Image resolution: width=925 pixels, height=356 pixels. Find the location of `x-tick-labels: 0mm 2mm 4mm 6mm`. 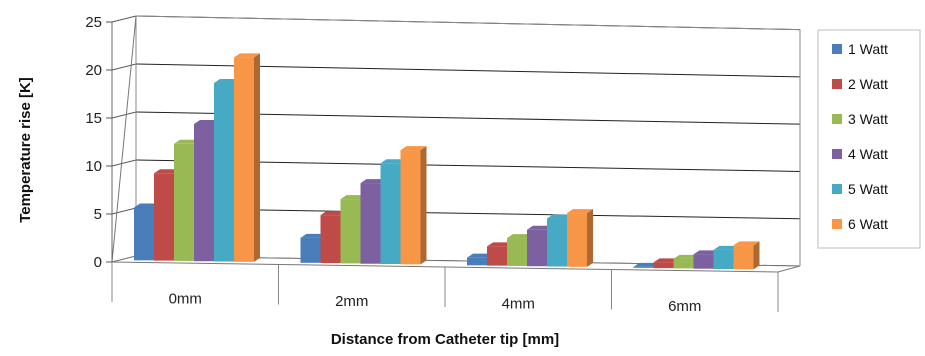

x-tick-labels: 0mm 2mm 4mm 6mm is located at coordinates (445, 288).